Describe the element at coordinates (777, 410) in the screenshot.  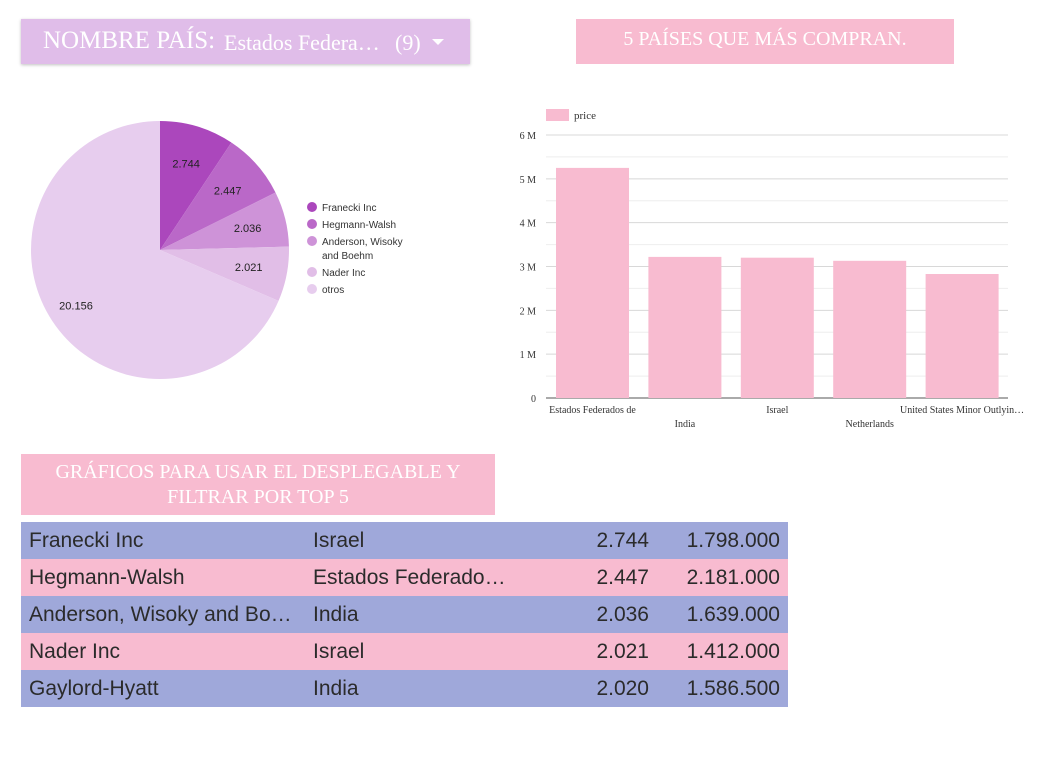
I see `x-tick-label: Israel` at that location.